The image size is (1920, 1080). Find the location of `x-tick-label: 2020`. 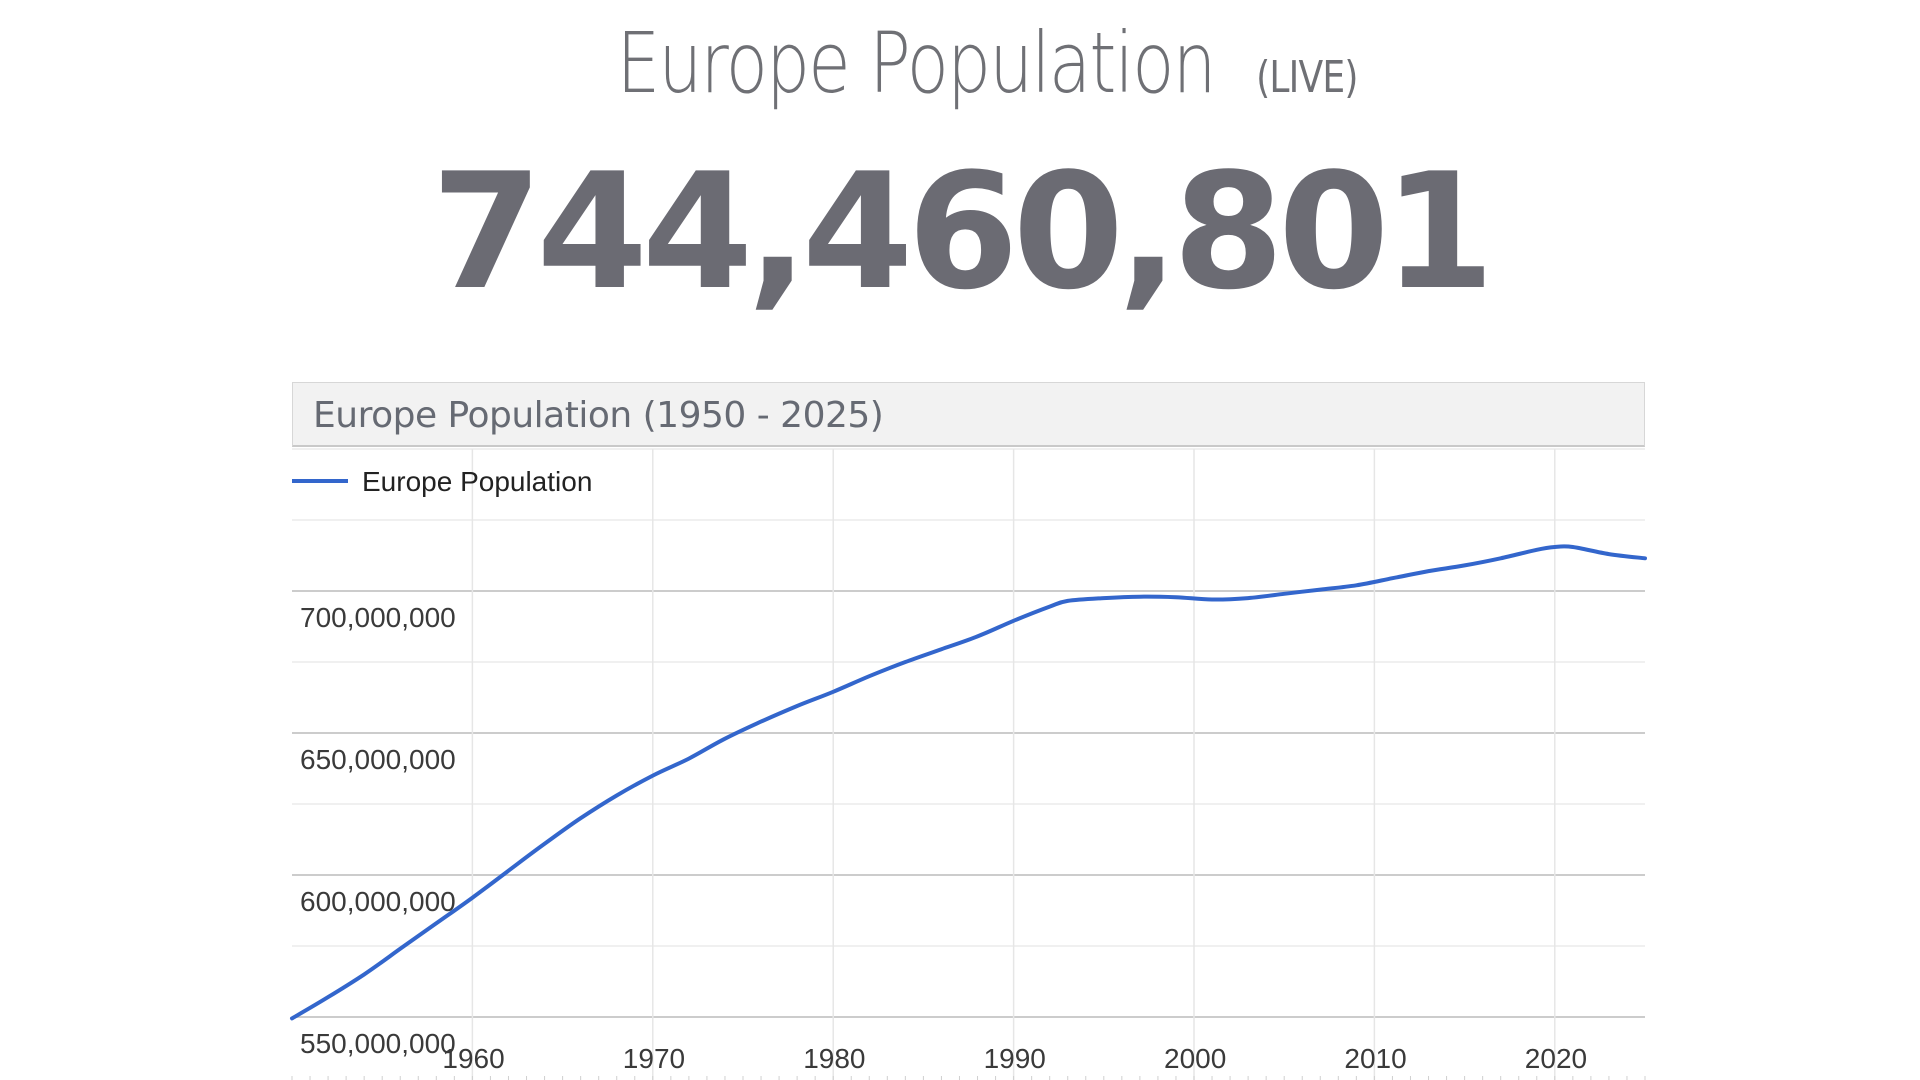

x-tick-label: 2020 is located at coordinates (1556, 1058).